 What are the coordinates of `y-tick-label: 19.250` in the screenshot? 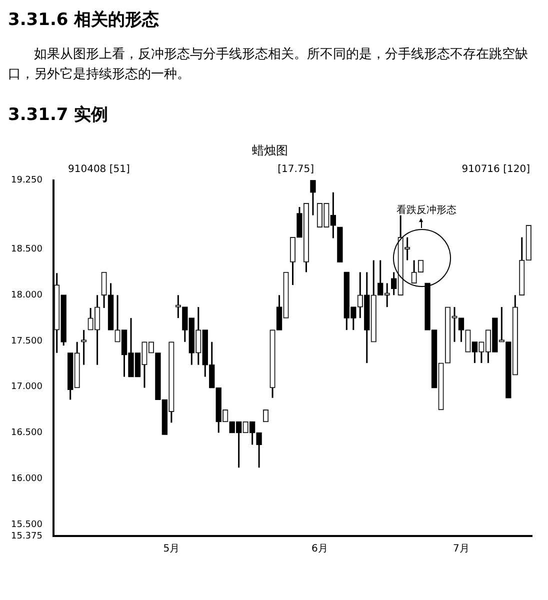 It's located at (26, 181).